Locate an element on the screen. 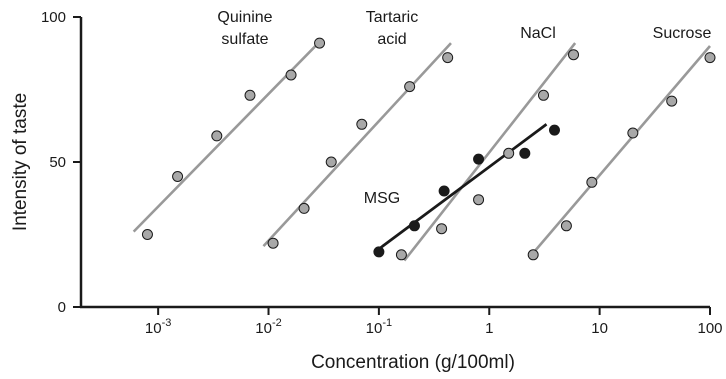 The image size is (726, 379). tartaric-acid-label-line: Tartaric is located at coordinates (392, 17).